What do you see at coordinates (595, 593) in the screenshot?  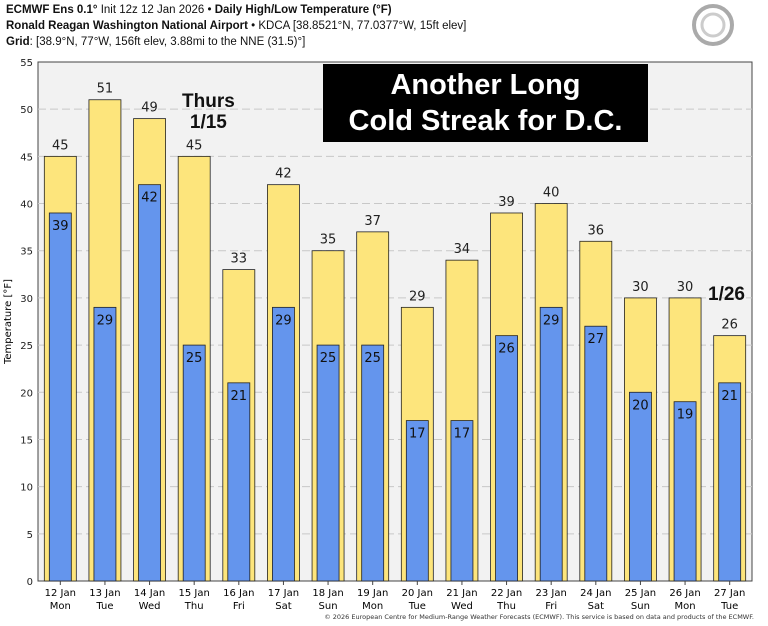 I see `x-tick-label: 24 Jan` at bounding box center [595, 593].